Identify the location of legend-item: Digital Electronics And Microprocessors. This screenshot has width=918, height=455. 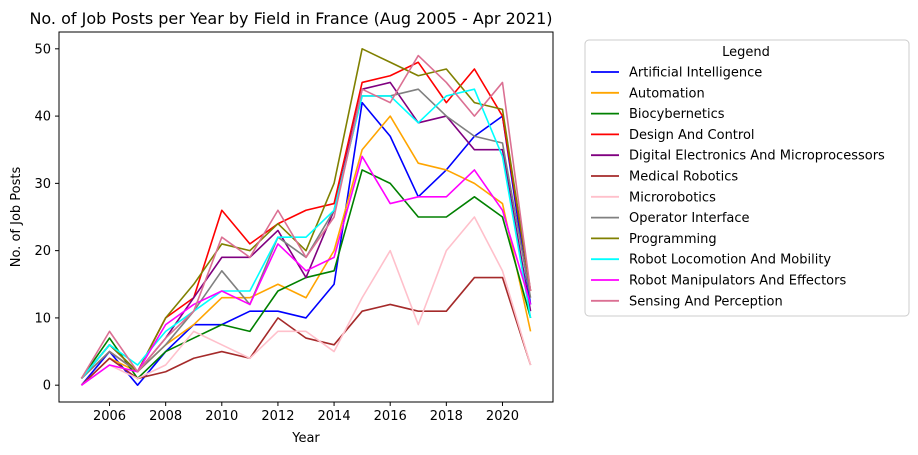
(738, 156).